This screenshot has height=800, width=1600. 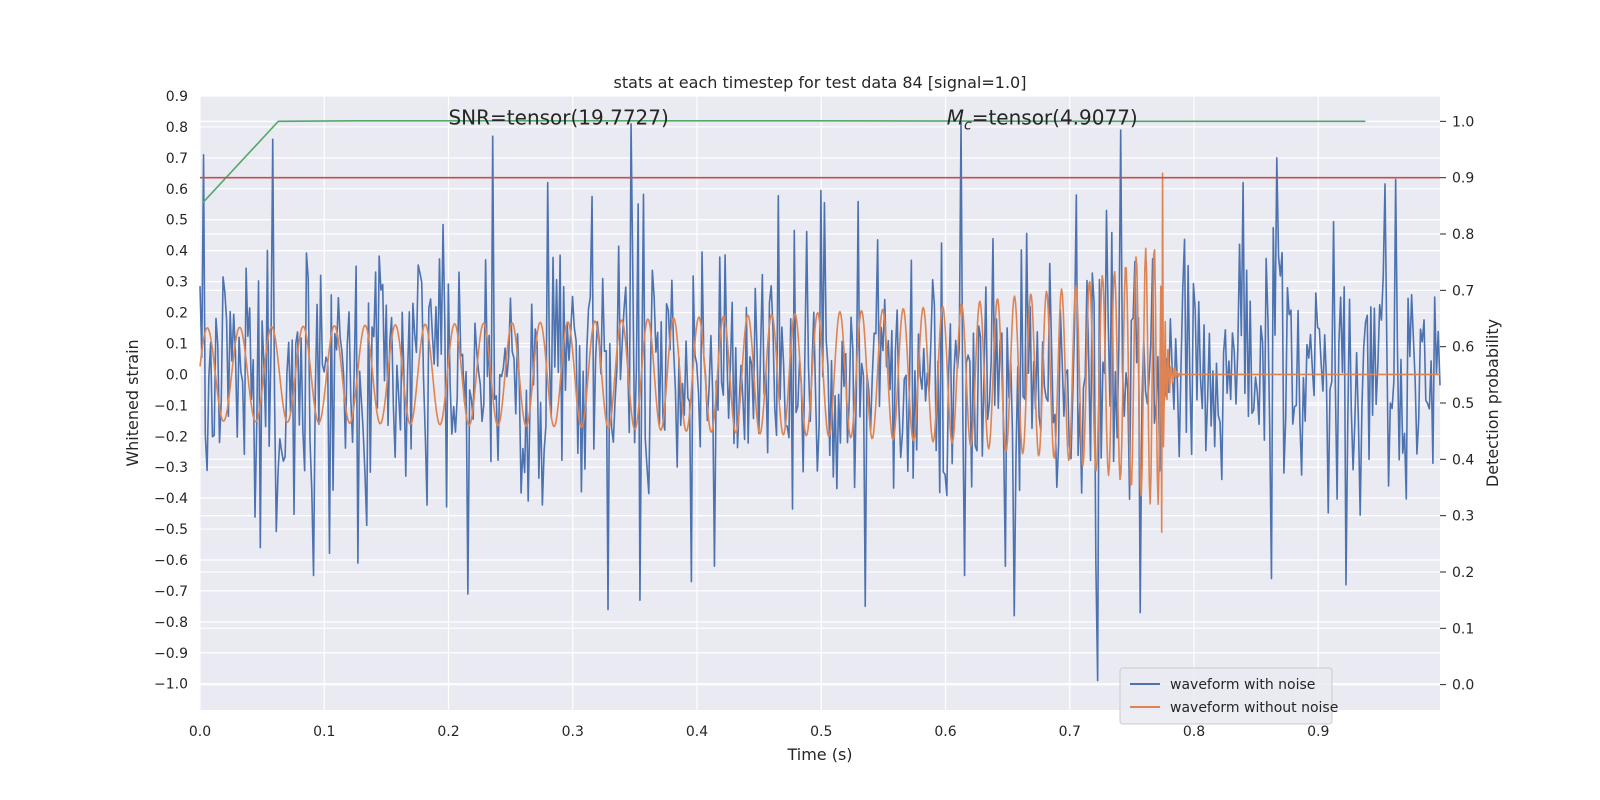 I want to click on x-tick-label: 0.2, so click(x=448, y=732).